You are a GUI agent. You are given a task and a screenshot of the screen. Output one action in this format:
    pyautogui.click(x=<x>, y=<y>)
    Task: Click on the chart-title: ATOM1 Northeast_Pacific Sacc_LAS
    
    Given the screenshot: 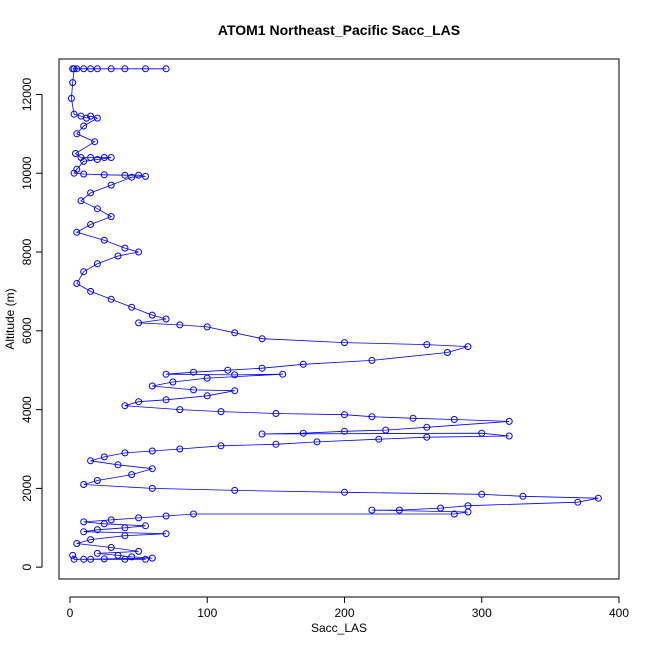 What is the action you would take?
    pyautogui.click(x=339, y=30)
    